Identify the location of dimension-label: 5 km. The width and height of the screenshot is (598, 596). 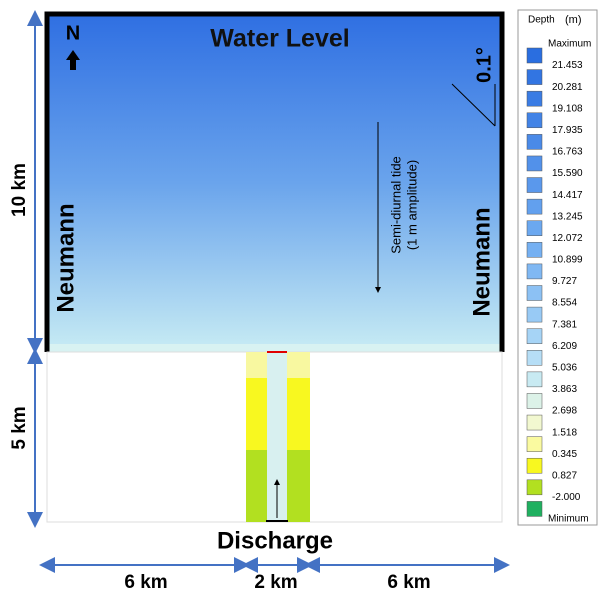
(19, 427).